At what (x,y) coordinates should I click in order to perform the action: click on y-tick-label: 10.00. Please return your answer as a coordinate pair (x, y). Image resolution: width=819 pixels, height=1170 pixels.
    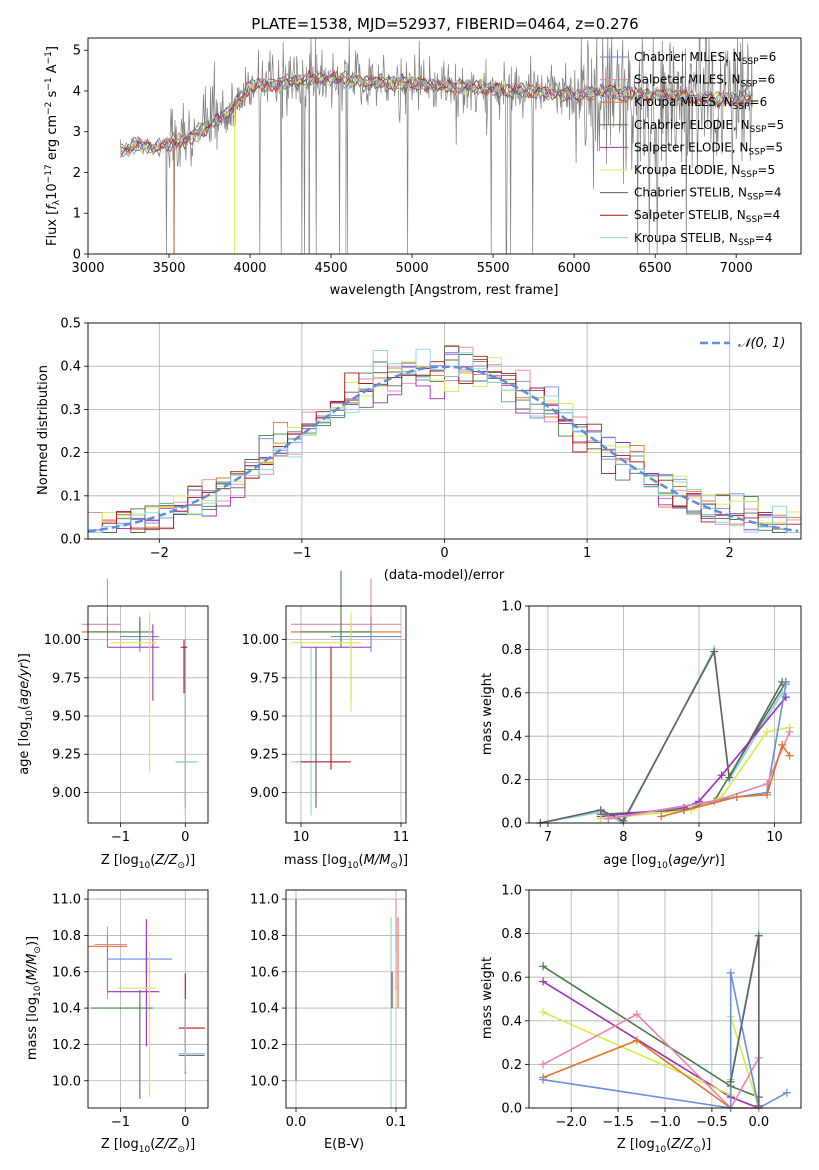
    Looking at the image, I should click on (260, 640).